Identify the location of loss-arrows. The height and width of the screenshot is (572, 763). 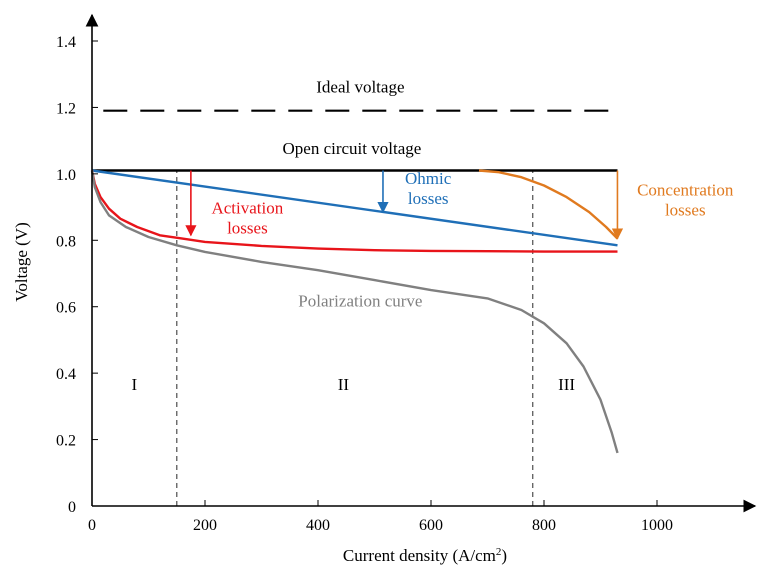
(404, 205).